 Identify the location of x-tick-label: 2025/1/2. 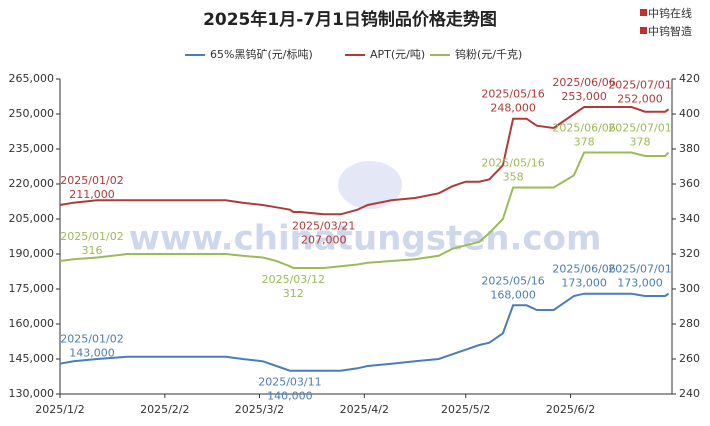
(59, 409).